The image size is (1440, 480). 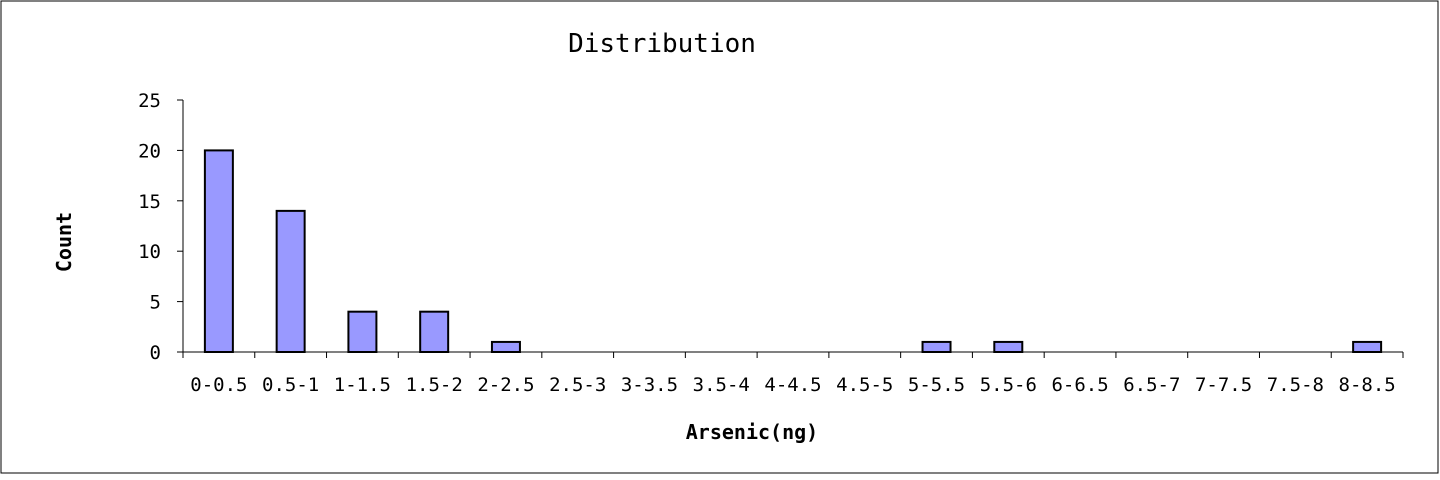 What do you see at coordinates (434, 385) in the screenshot?
I see `x-tick-label: 1.5-2` at bounding box center [434, 385].